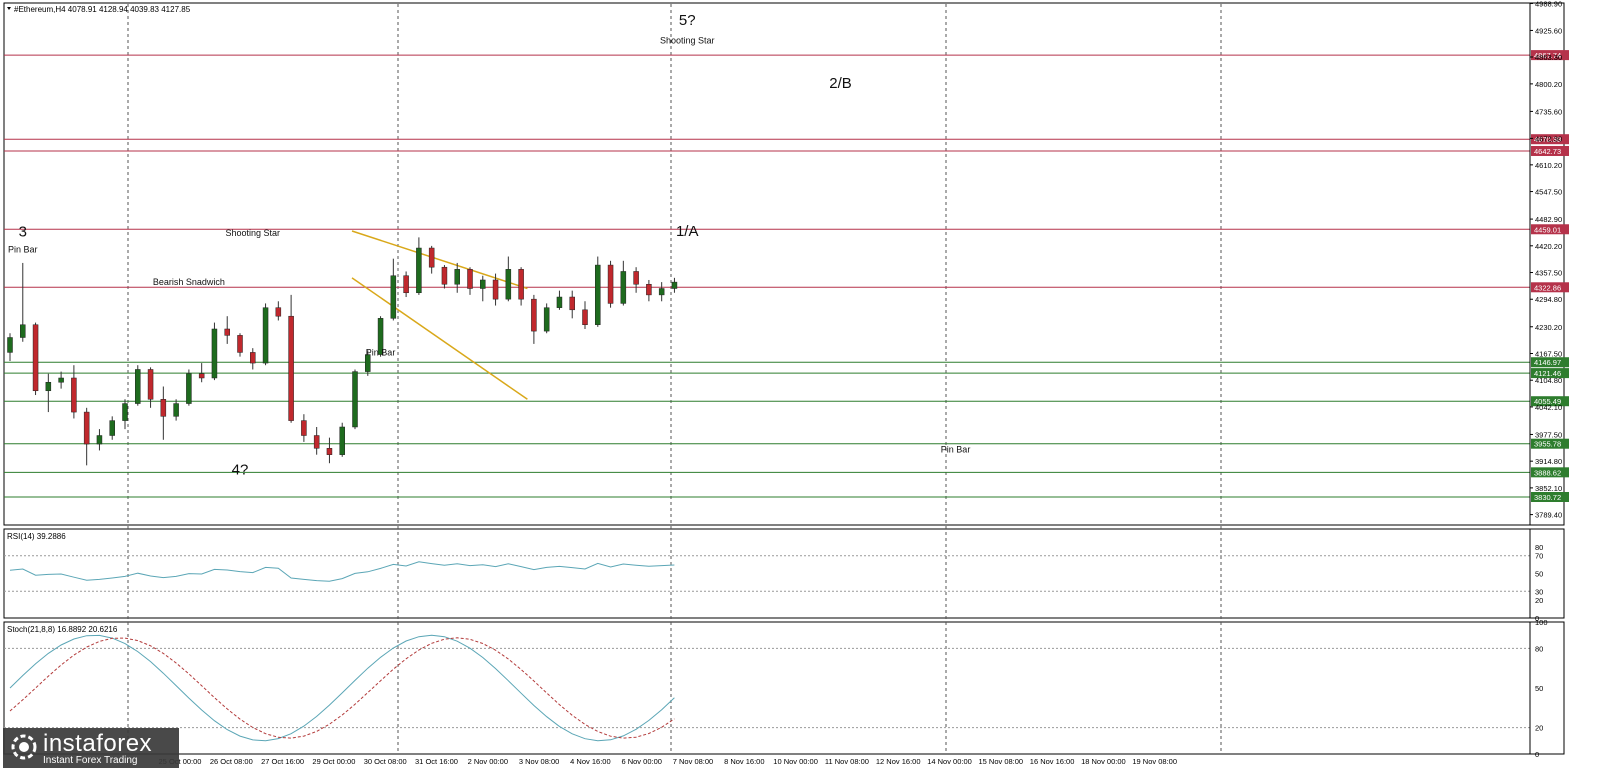 This screenshot has width=1599, height=775. Describe the element at coordinates (1539, 688) in the screenshot. I see `stoch-tick-label: 50` at that location.